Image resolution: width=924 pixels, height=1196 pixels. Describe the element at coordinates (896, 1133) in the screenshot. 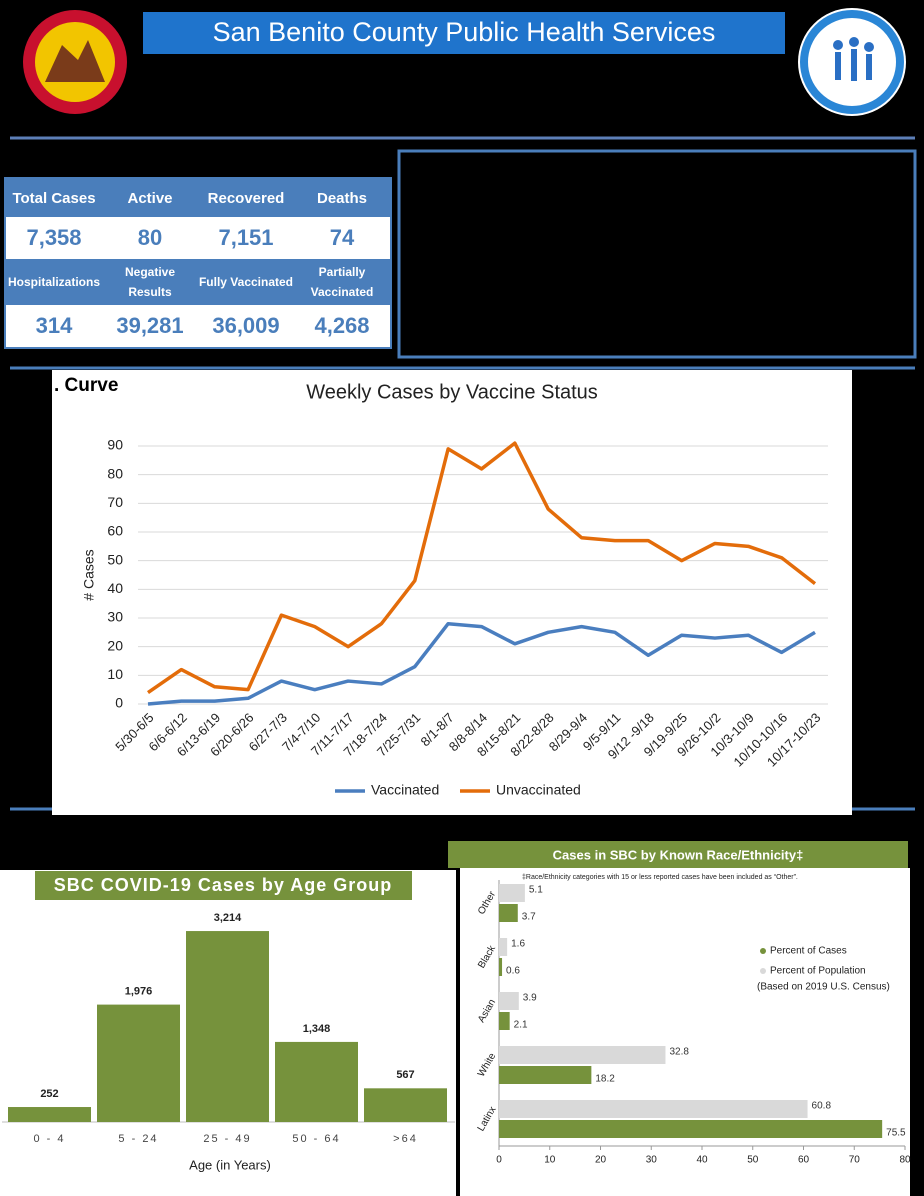

I see `value-label: 75.5` at that location.